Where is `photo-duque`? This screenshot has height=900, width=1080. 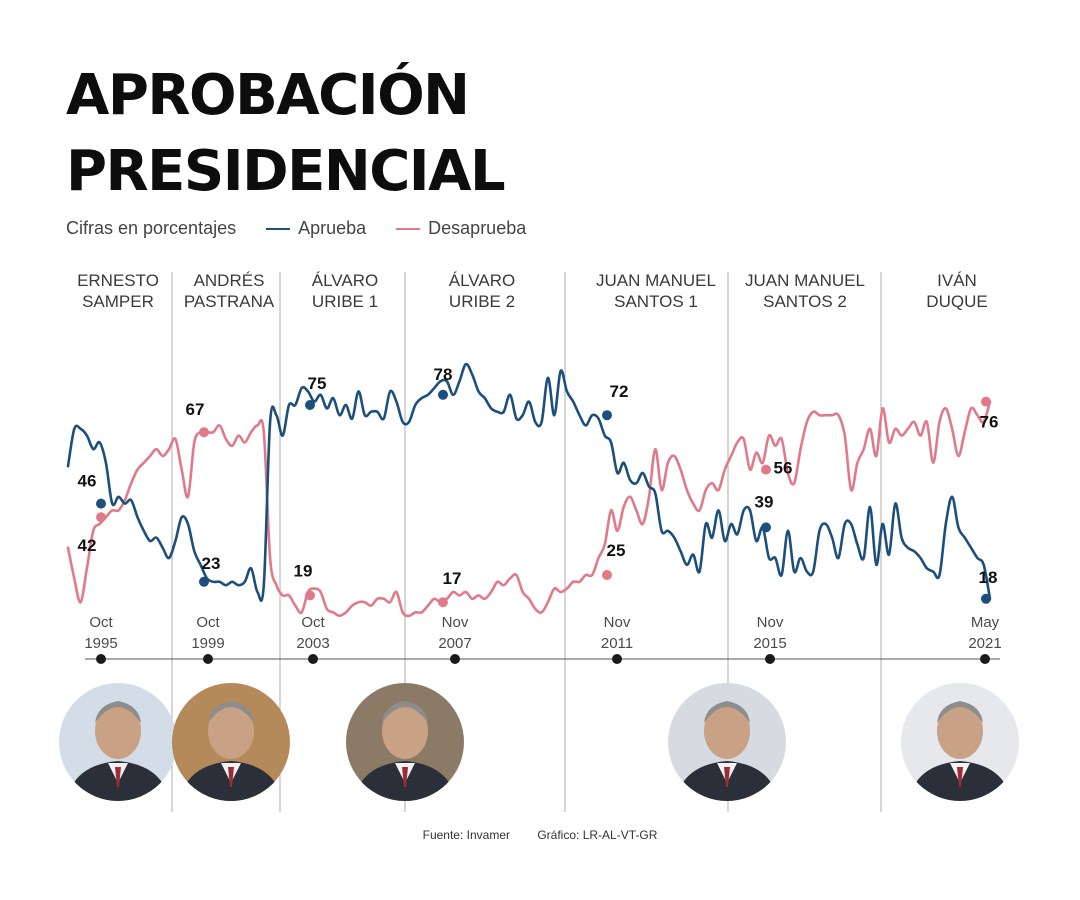
photo-duque is located at coordinates (960, 742).